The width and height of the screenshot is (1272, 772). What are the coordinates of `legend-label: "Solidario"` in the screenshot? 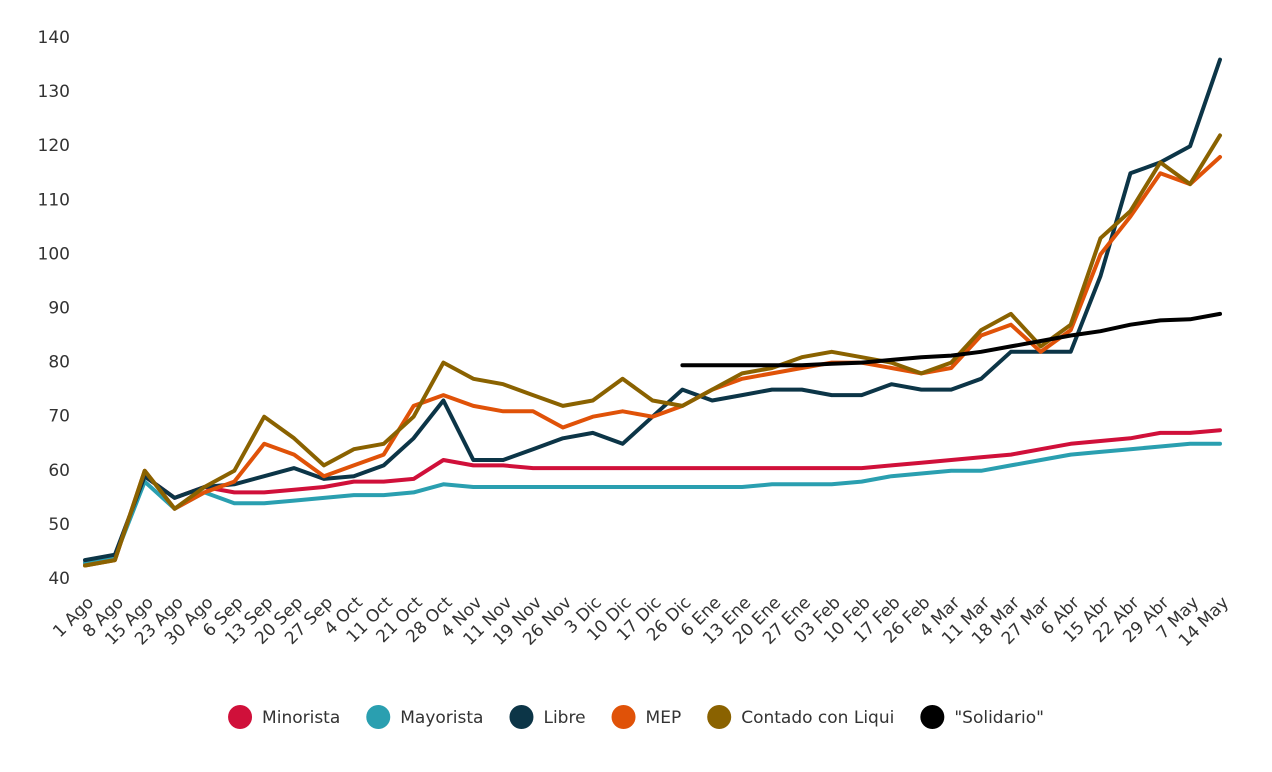 It's located at (999, 718).